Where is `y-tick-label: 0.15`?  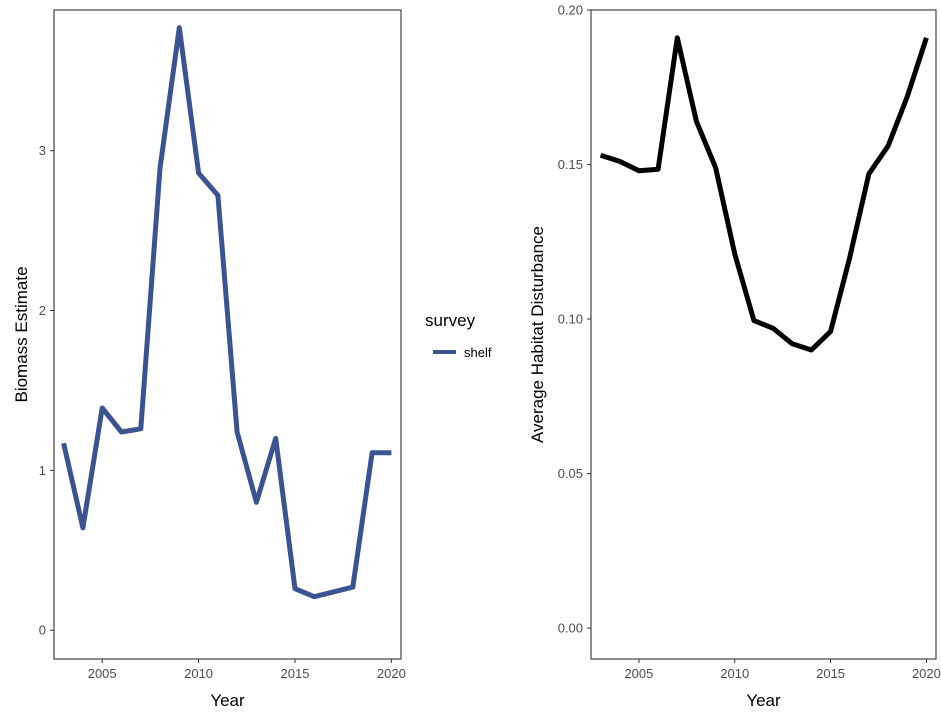 y-tick-label: 0.15 is located at coordinates (570, 164).